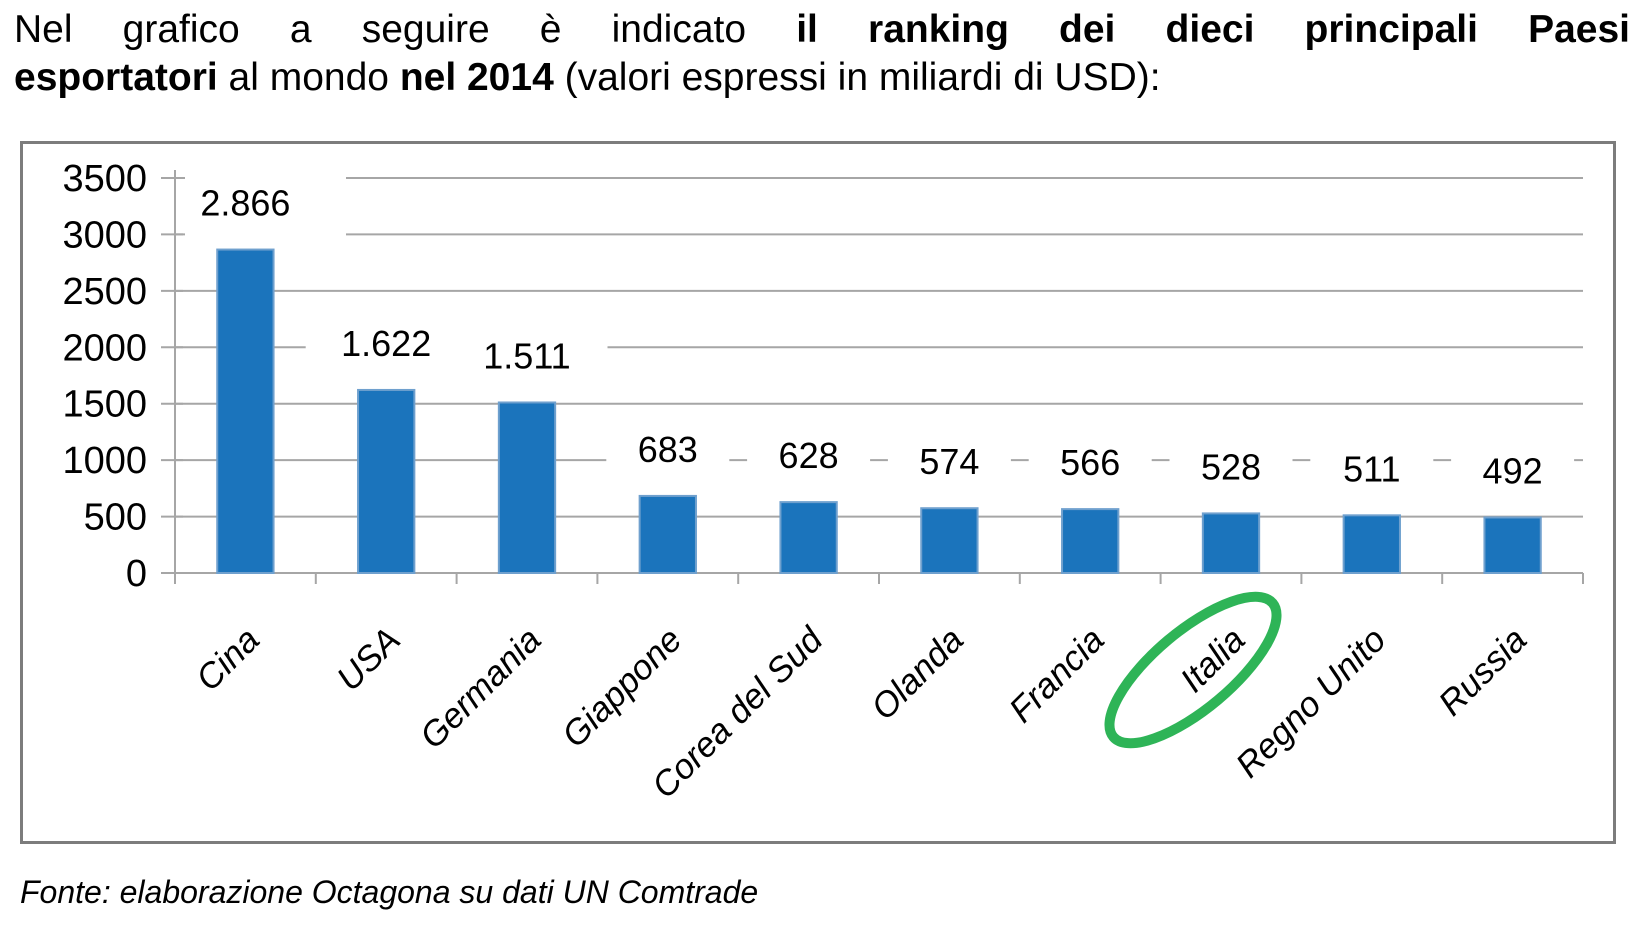 This screenshot has height=926, width=1648. I want to click on bar-value-label: 566, so click(1090, 462).